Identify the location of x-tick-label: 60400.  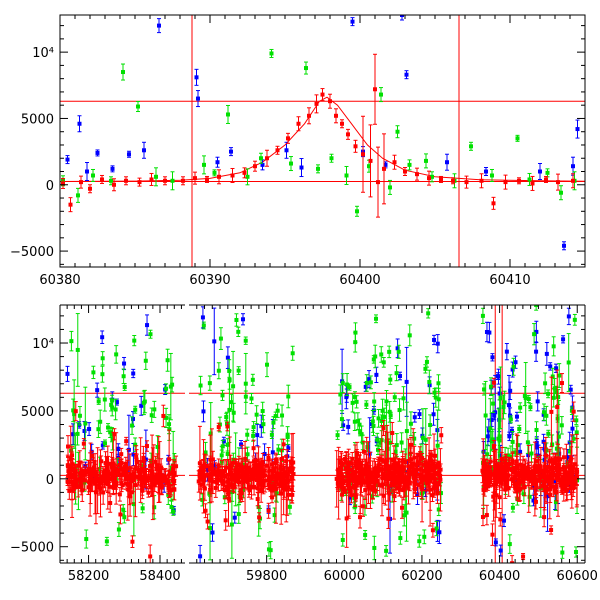
(359, 280).